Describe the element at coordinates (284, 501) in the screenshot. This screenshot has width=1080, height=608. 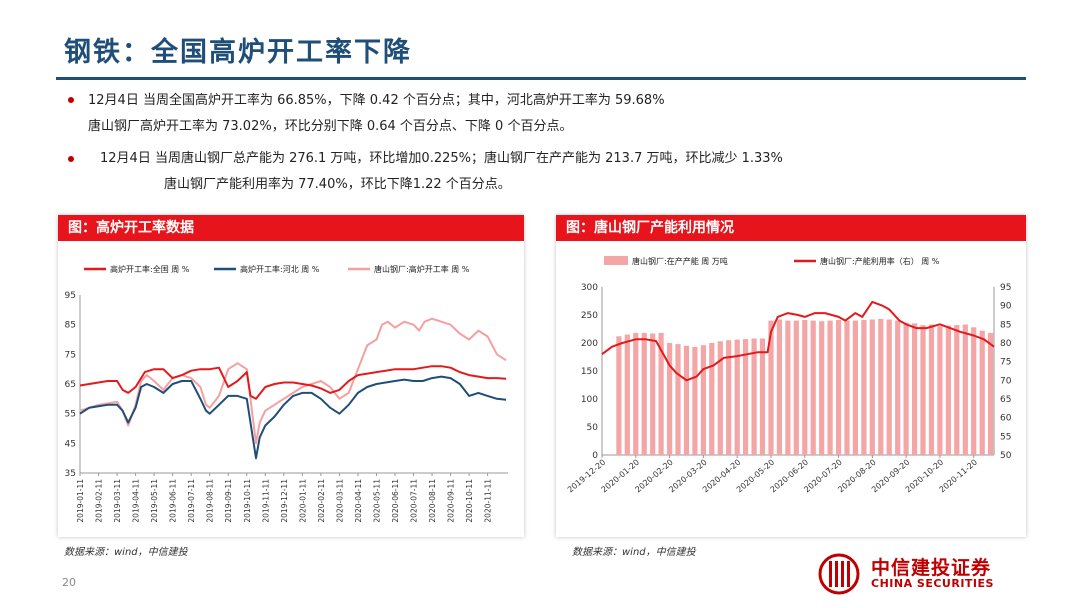
I see `x-tick-label: 2019-12-11` at that location.